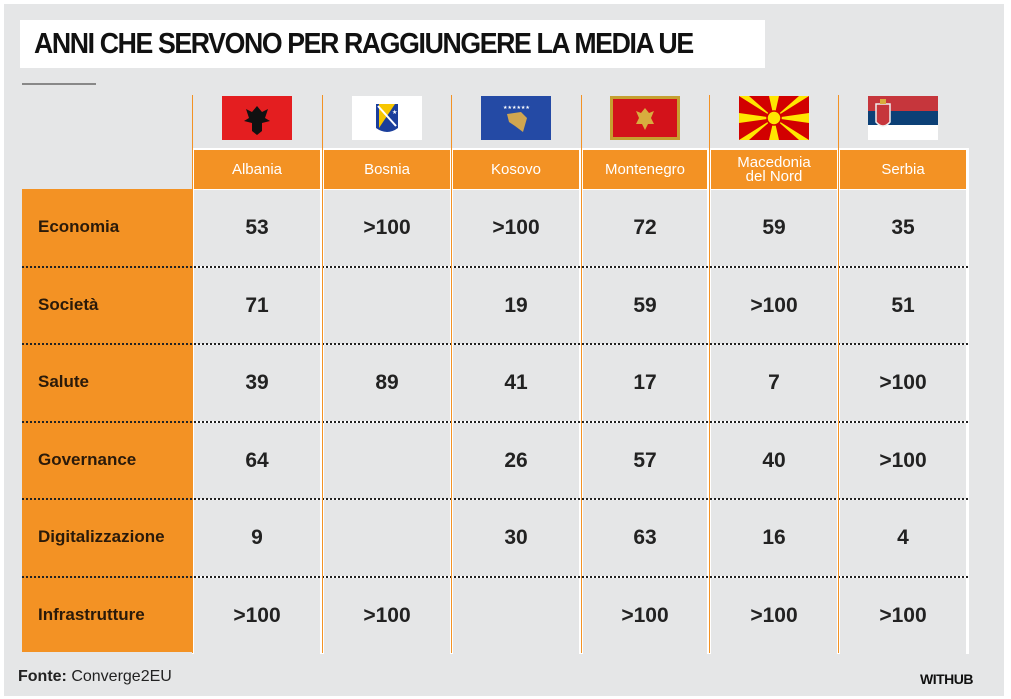  I want to click on column-header-label: Montenegro, so click(645, 169).